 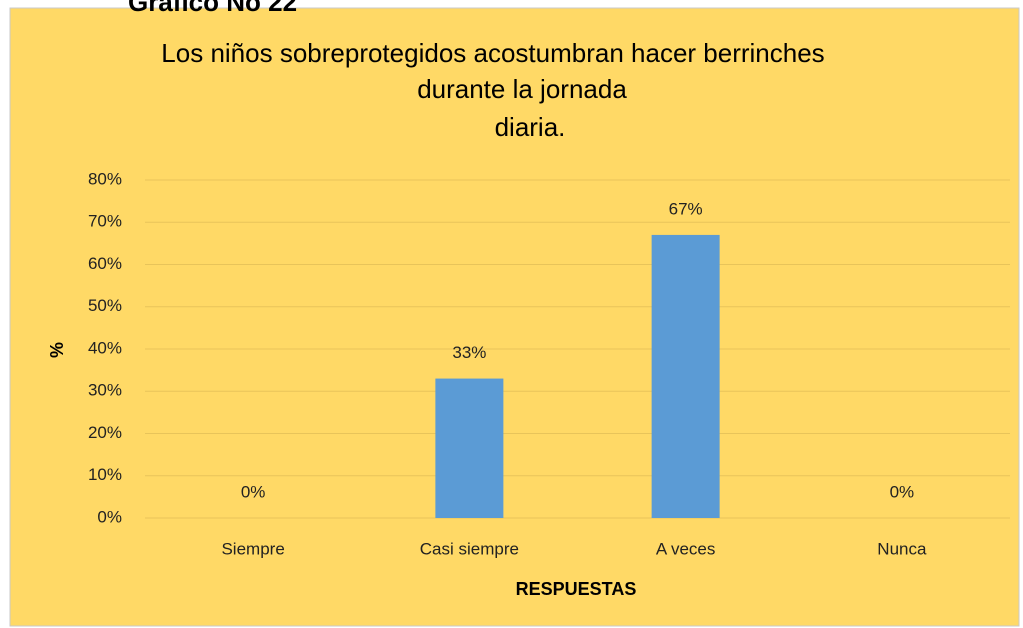 What do you see at coordinates (109, 516) in the screenshot?
I see `y-tick-label: 0%` at bounding box center [109, 516].